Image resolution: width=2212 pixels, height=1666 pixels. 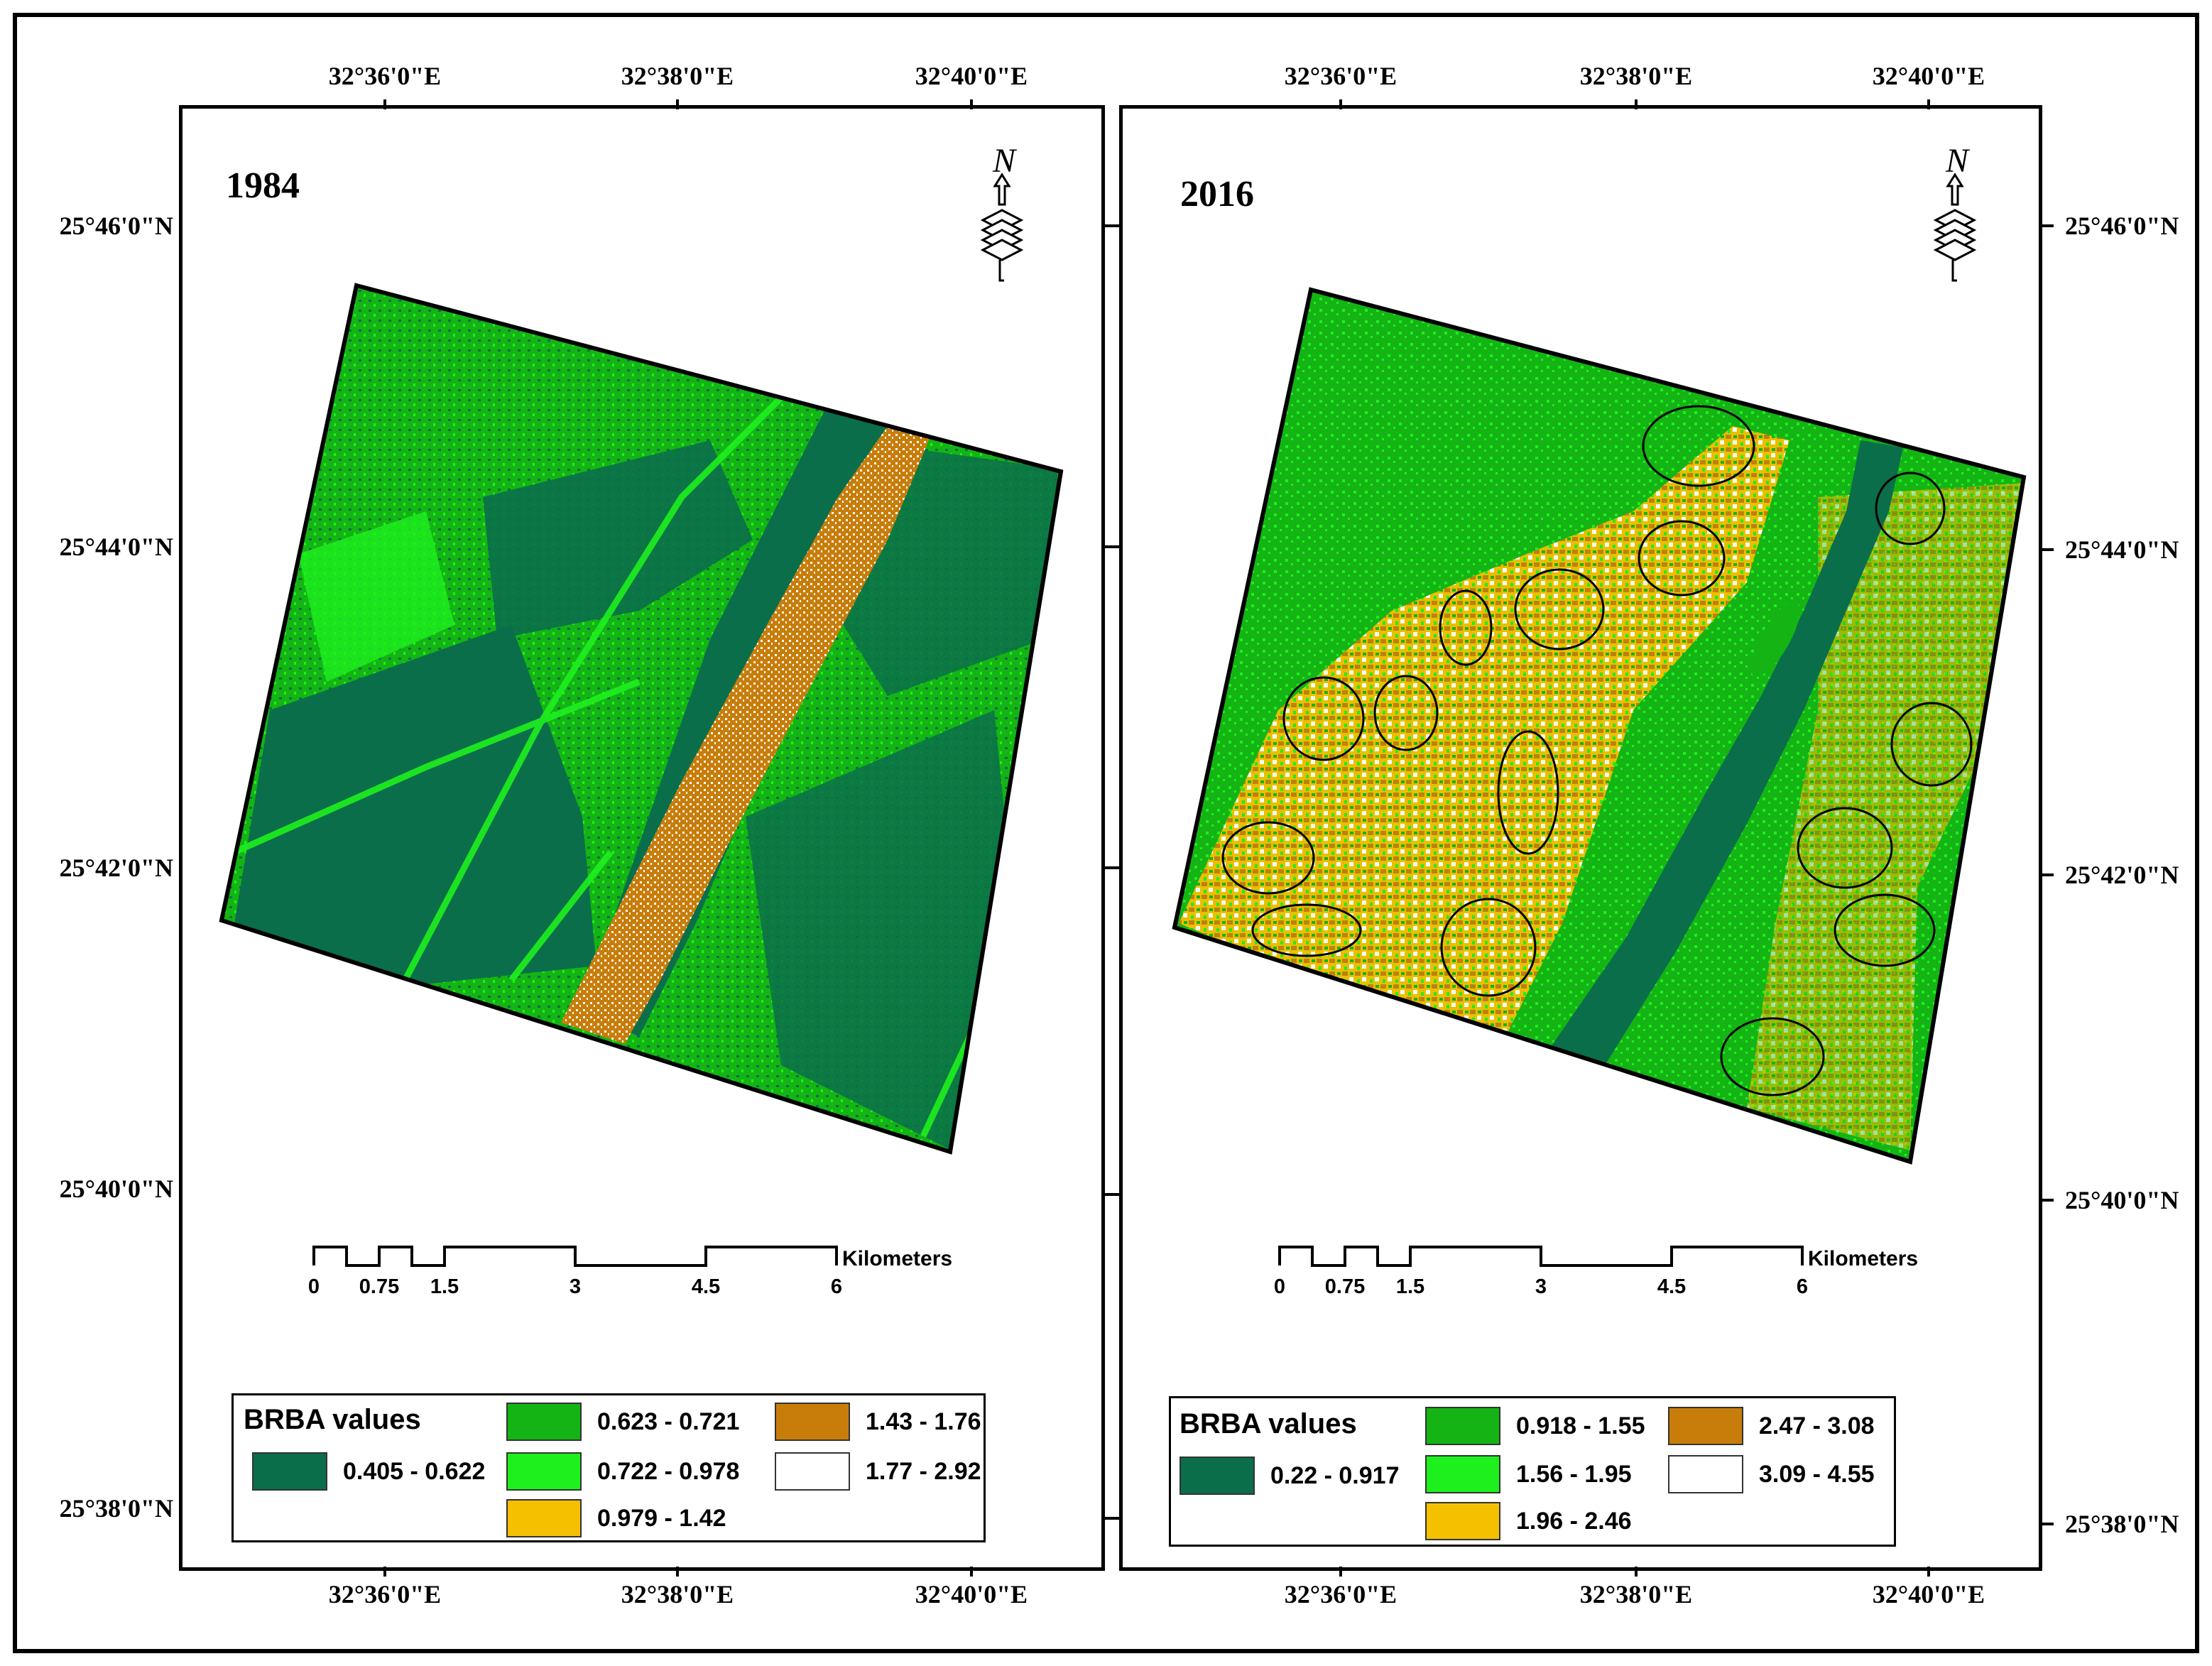 I want to click on scale-bar-1984, so click(x=575, y=1256).